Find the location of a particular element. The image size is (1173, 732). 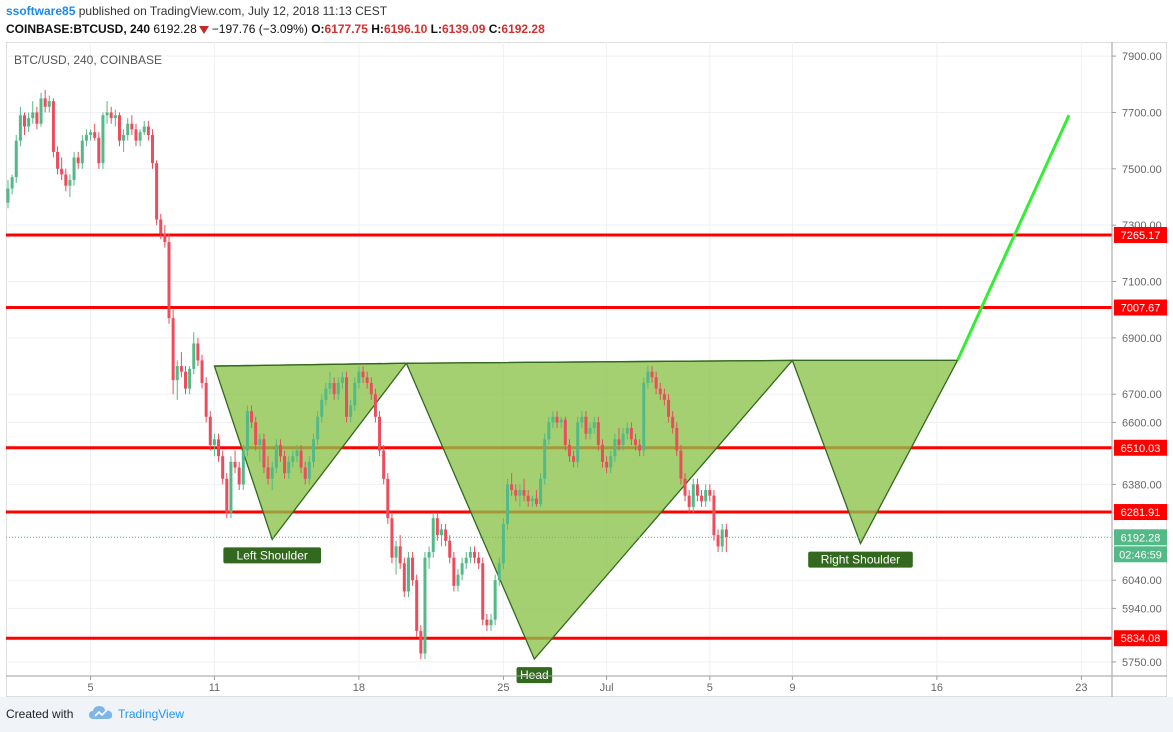

neckline is located at coordinates (586, 363).